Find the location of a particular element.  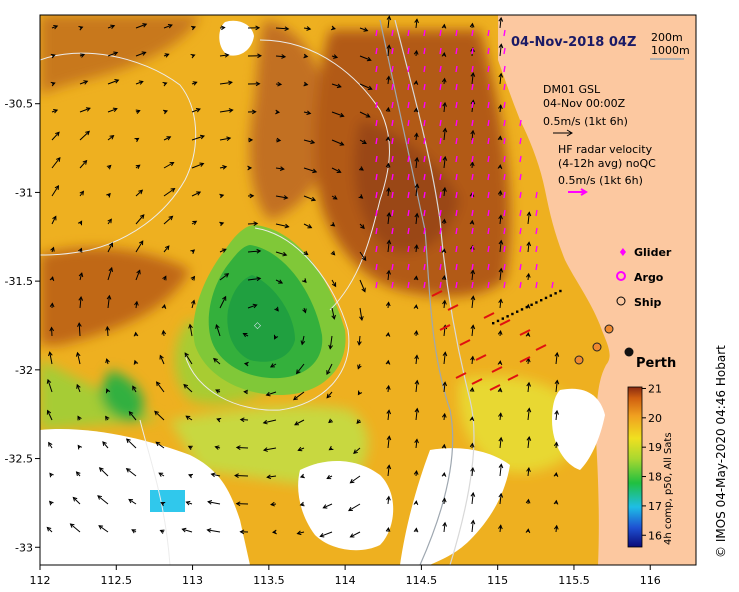

colorbar-tick-label: 21 is located at coordinates (655, 388).